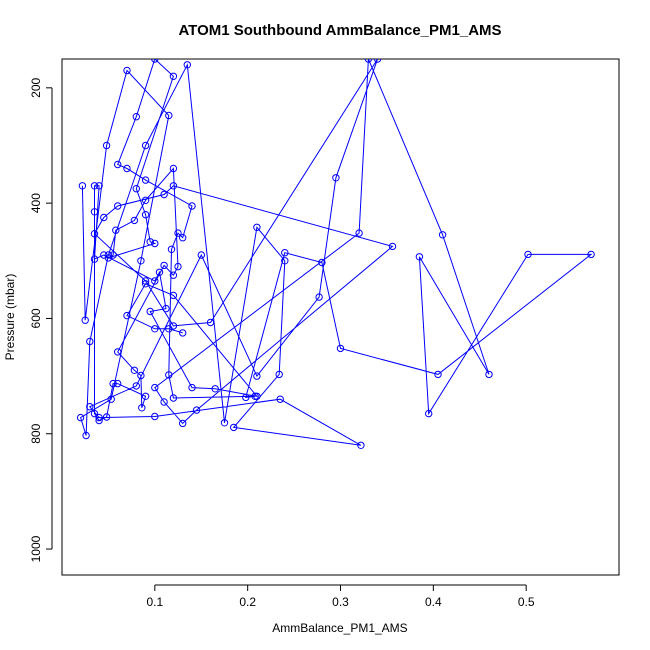  I want to click on x-tick-label: 0.4, so click(433, 602).